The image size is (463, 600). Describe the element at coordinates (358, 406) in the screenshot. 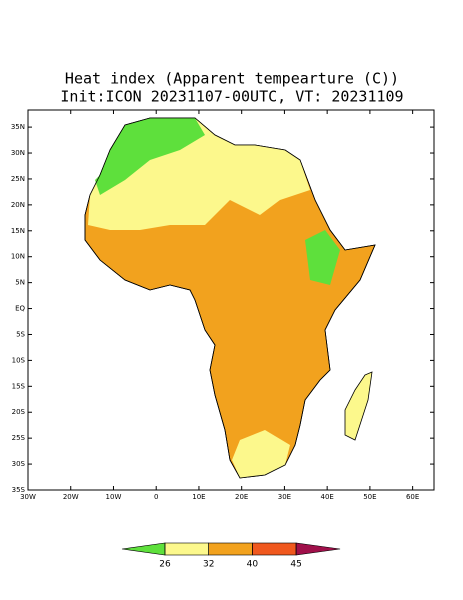

I see `madagascar` at that location.